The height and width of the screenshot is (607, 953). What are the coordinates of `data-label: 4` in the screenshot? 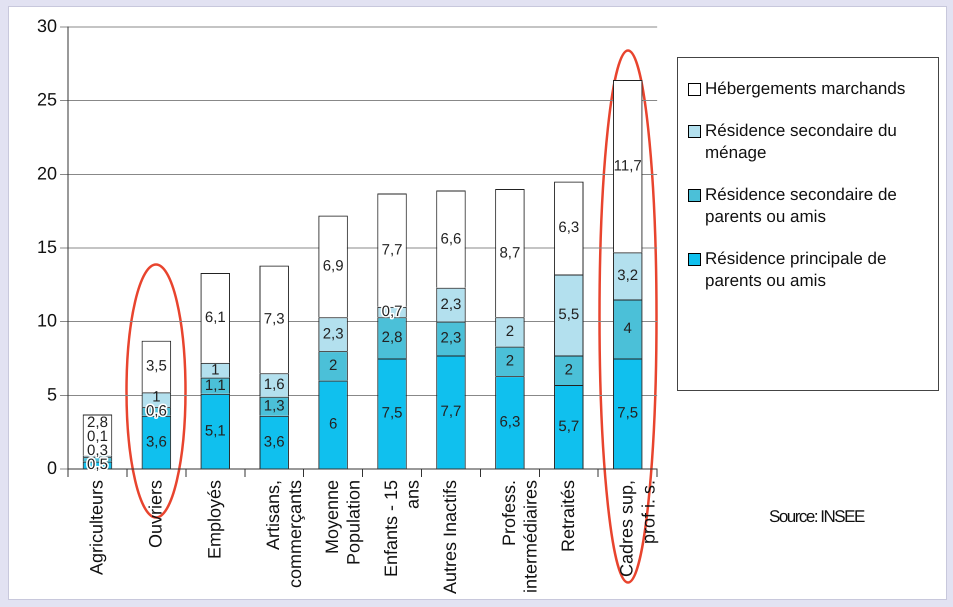 It's located at (628, 329).